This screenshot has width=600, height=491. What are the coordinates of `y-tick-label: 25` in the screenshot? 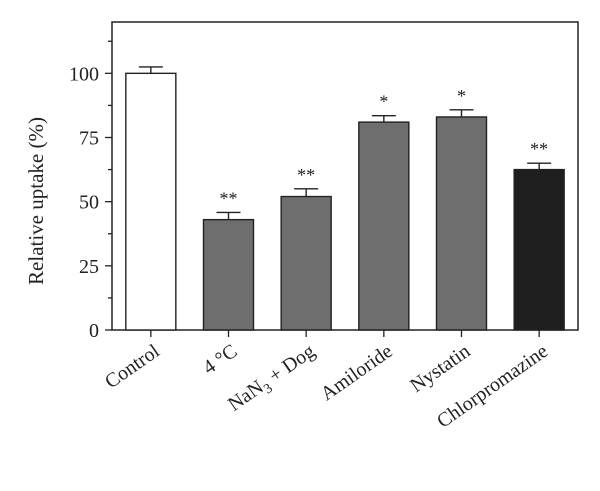 It's located at (89, 267).